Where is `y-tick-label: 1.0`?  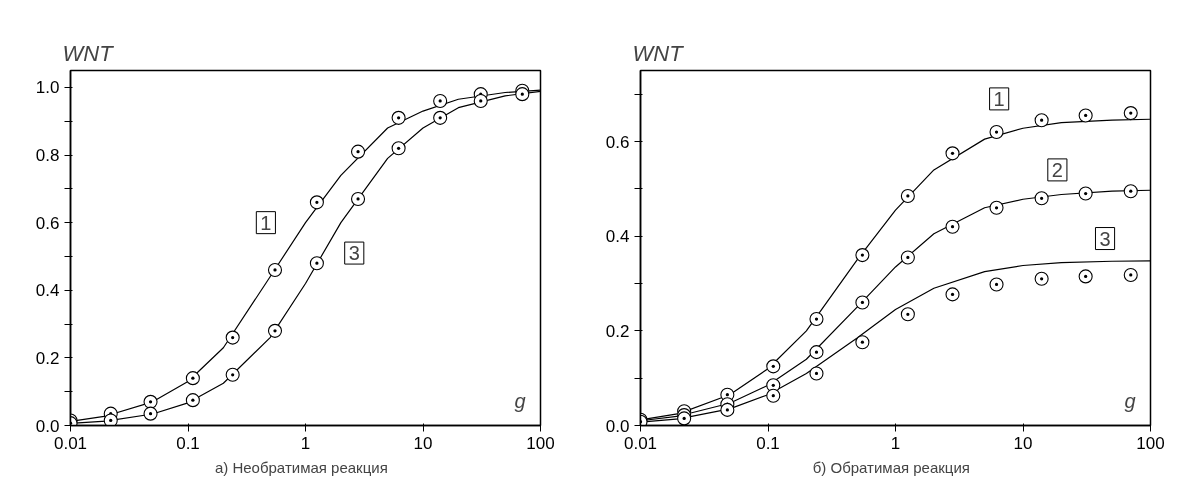 y-tick-label: 1.0 is located at coordinates (47, 88).